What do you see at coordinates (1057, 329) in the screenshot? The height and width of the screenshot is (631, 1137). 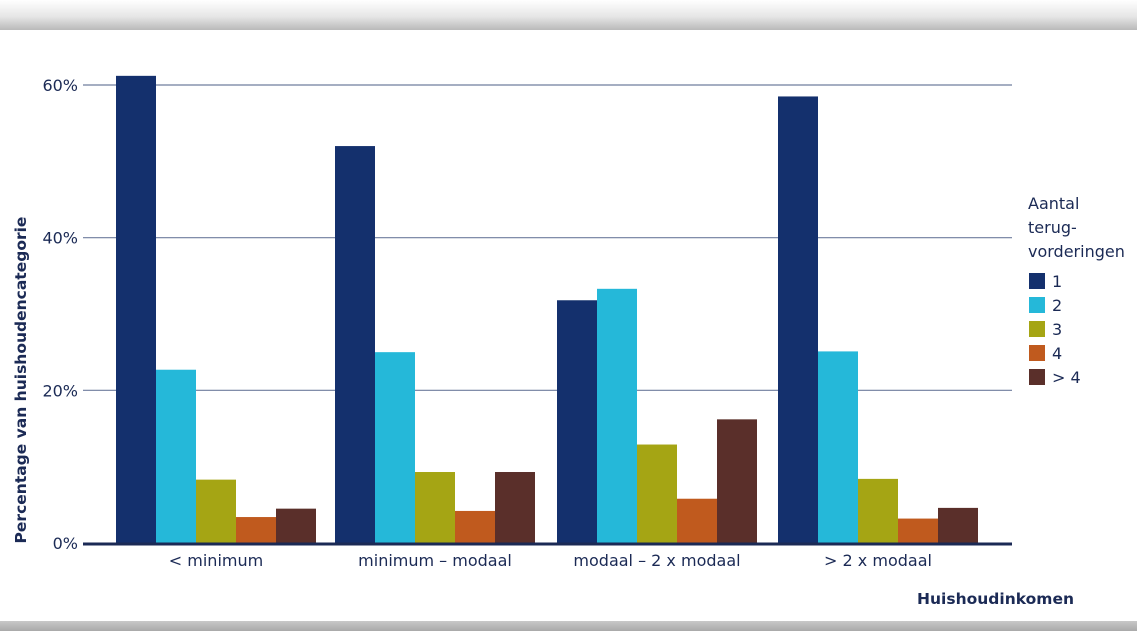 I see `legend-label-2: 3` at bounding box center [1057, 329].